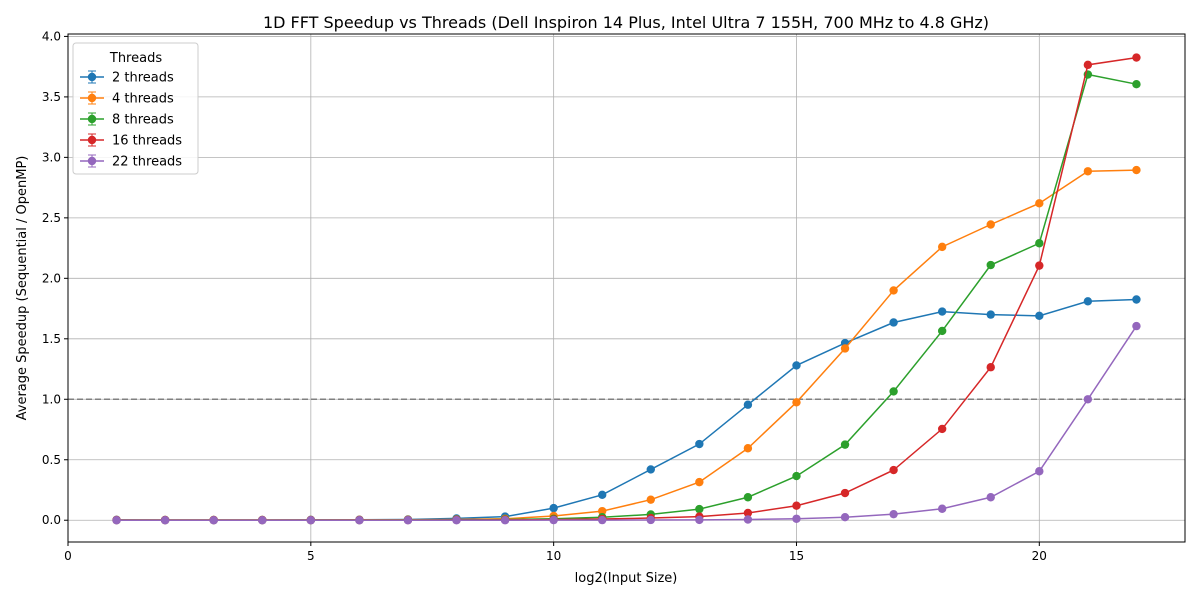  What do you see at coordinates (51, 218) in the screenshot?
I see `y-tick-label: 2.5` at bounding box center [51, 218].